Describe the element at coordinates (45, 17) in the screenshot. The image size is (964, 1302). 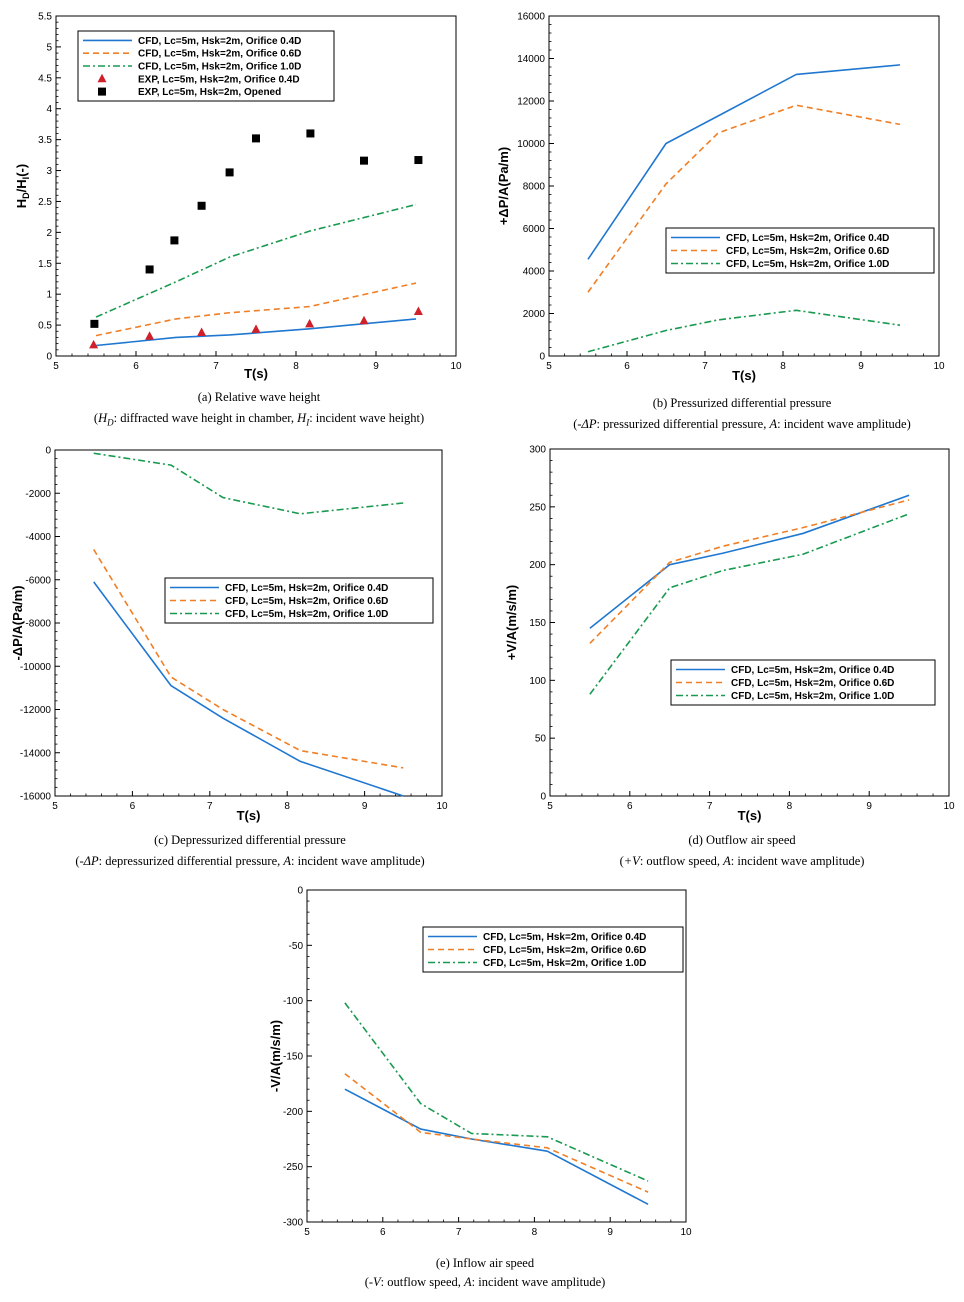
I see `y-tick-label: 5.5` at that location.